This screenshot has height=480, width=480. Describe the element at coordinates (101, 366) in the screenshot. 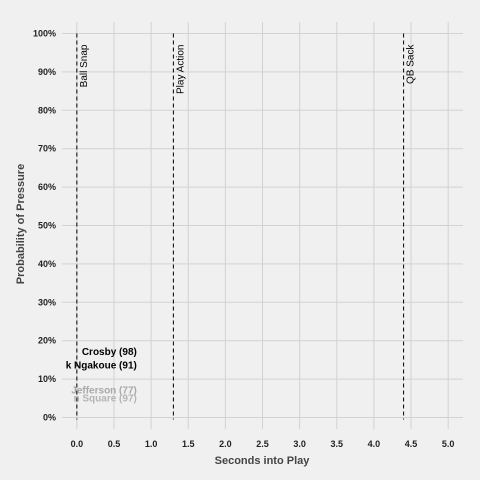

I see `player-label: k Ngakoue (91)` at that location.